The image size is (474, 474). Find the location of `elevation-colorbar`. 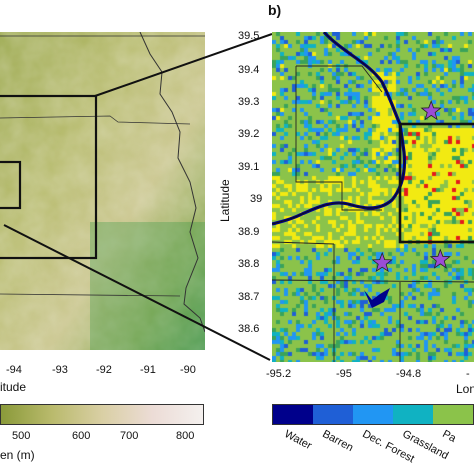

elevation-colorbar is located at coordinates (102, 414).